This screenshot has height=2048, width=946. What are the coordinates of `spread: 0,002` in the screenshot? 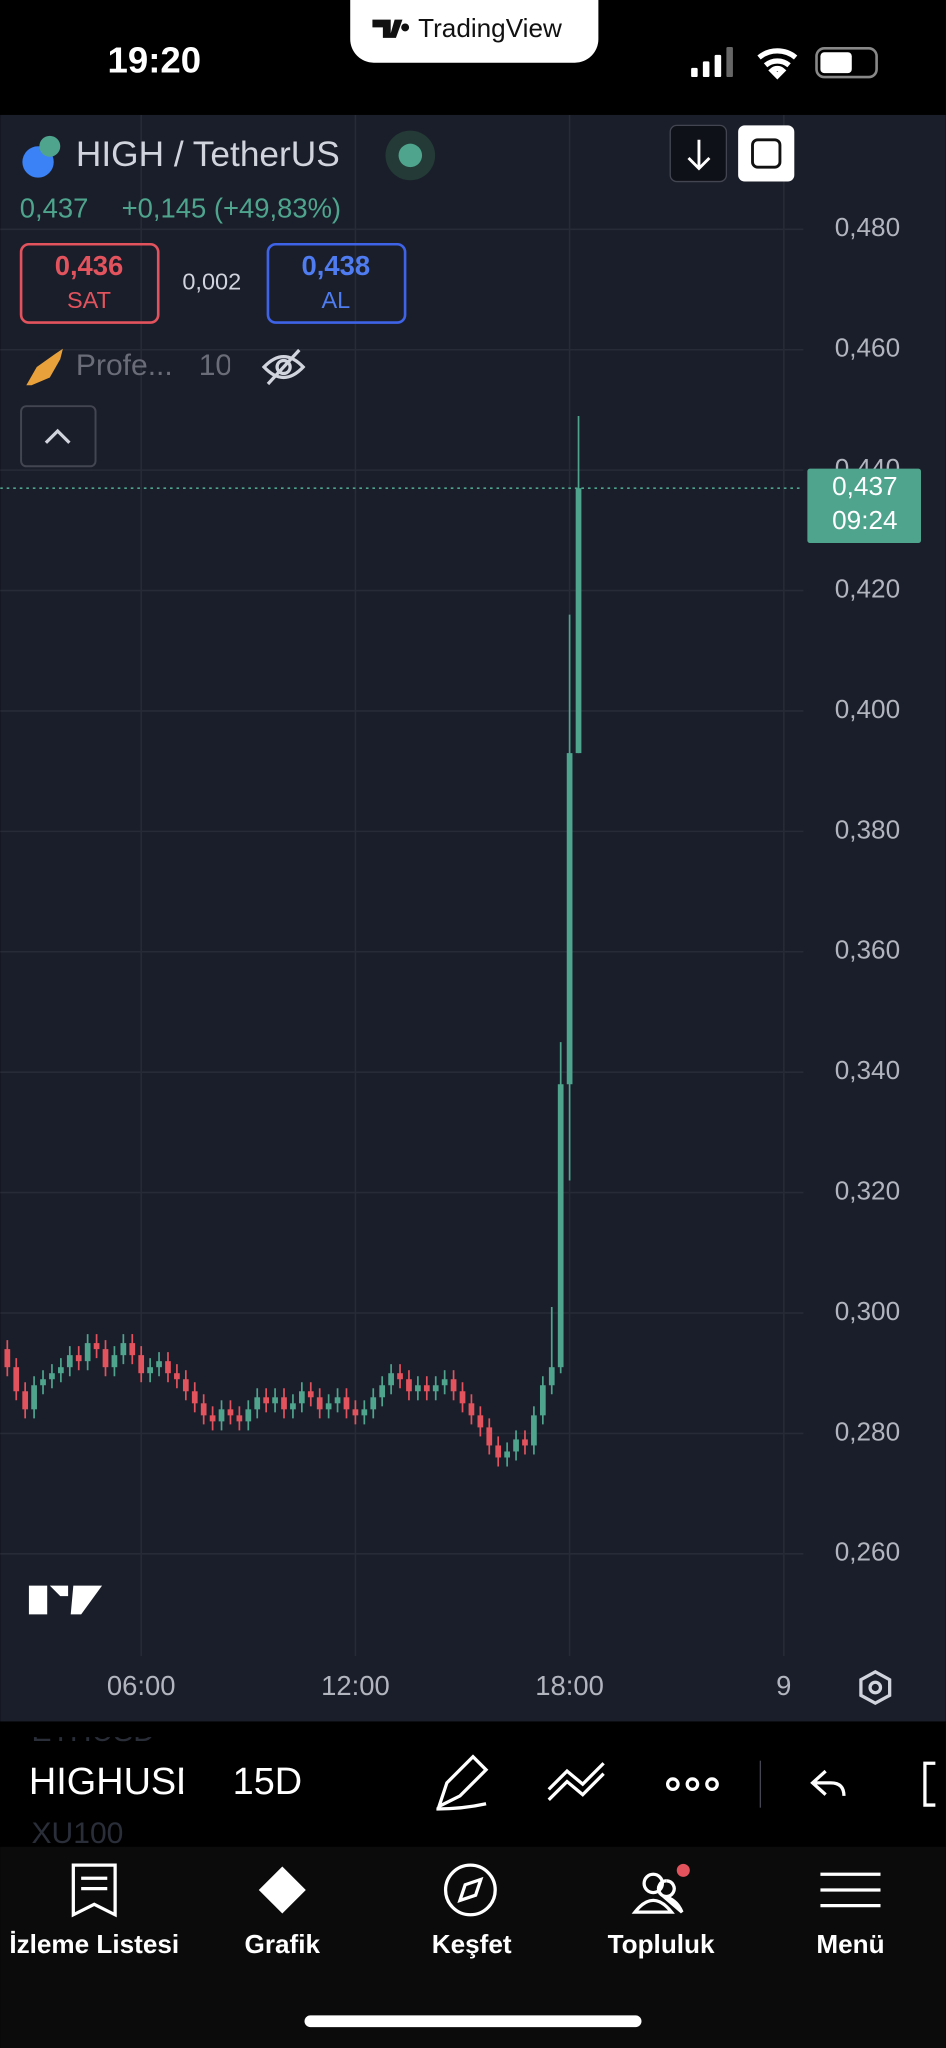 It's located at (211, 282).